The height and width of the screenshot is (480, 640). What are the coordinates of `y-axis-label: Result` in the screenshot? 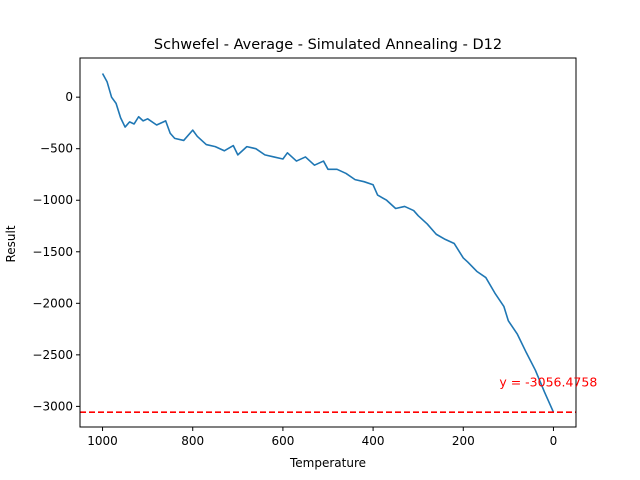 It's located at (11, 243).